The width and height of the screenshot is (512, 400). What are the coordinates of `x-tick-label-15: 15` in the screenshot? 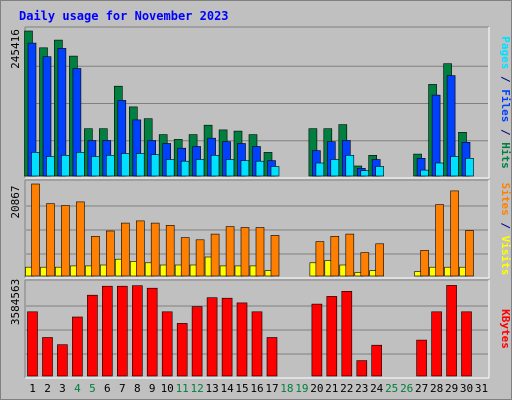 It's located at (241, 388).